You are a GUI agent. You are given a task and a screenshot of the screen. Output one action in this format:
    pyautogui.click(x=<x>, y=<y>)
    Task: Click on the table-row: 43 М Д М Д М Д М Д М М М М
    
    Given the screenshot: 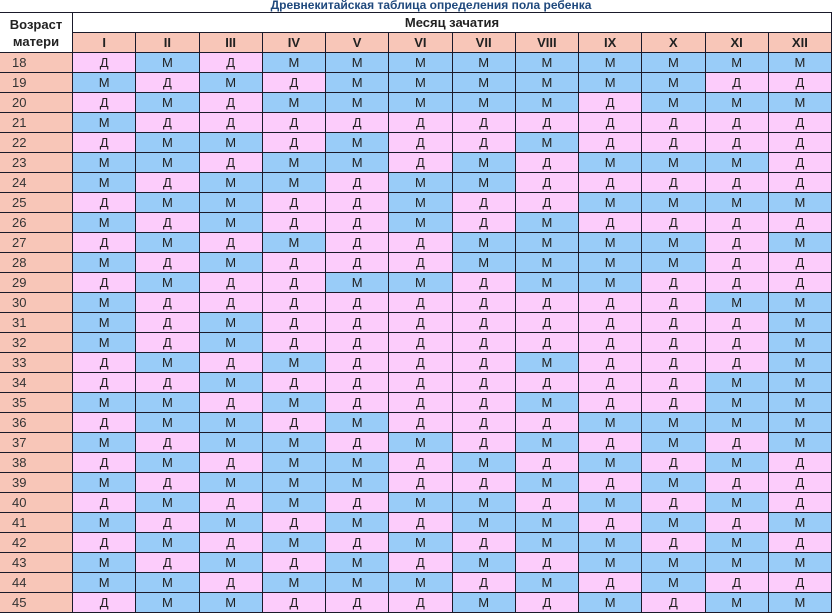 What is the action you would take?
    pyautogui.click(x=416, y=562)
    